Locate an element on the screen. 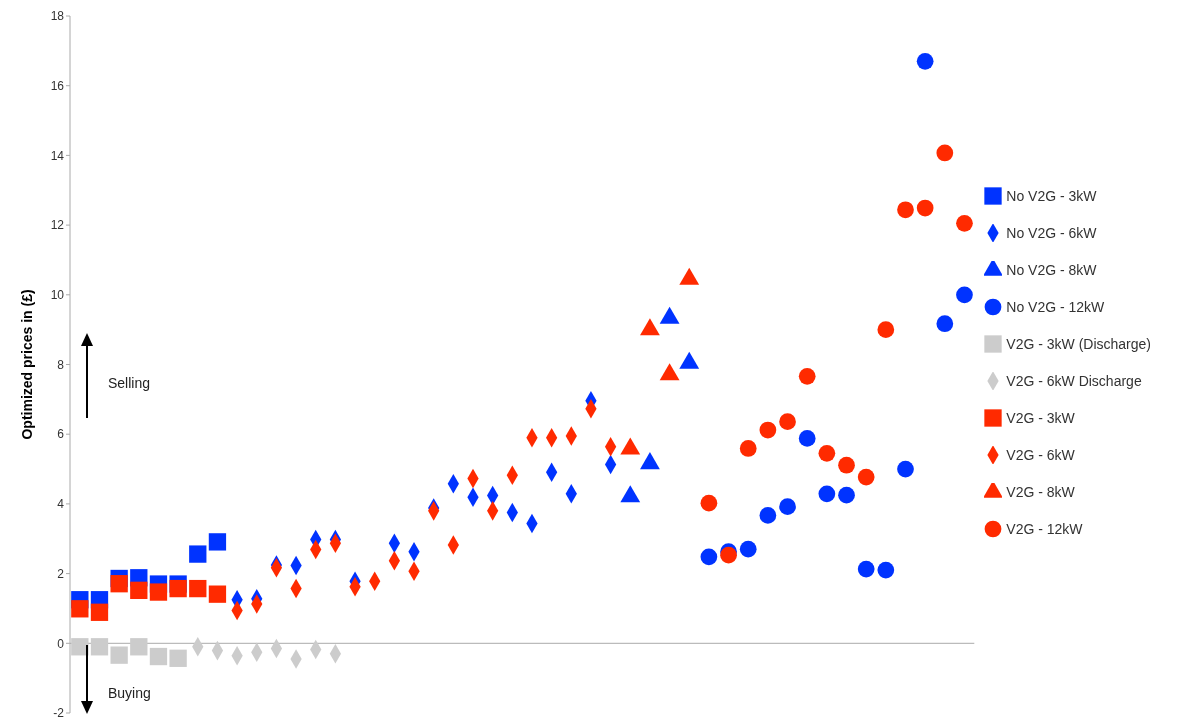  legend-label: No V2G - 8kW is located at coordinates (1051, 270).